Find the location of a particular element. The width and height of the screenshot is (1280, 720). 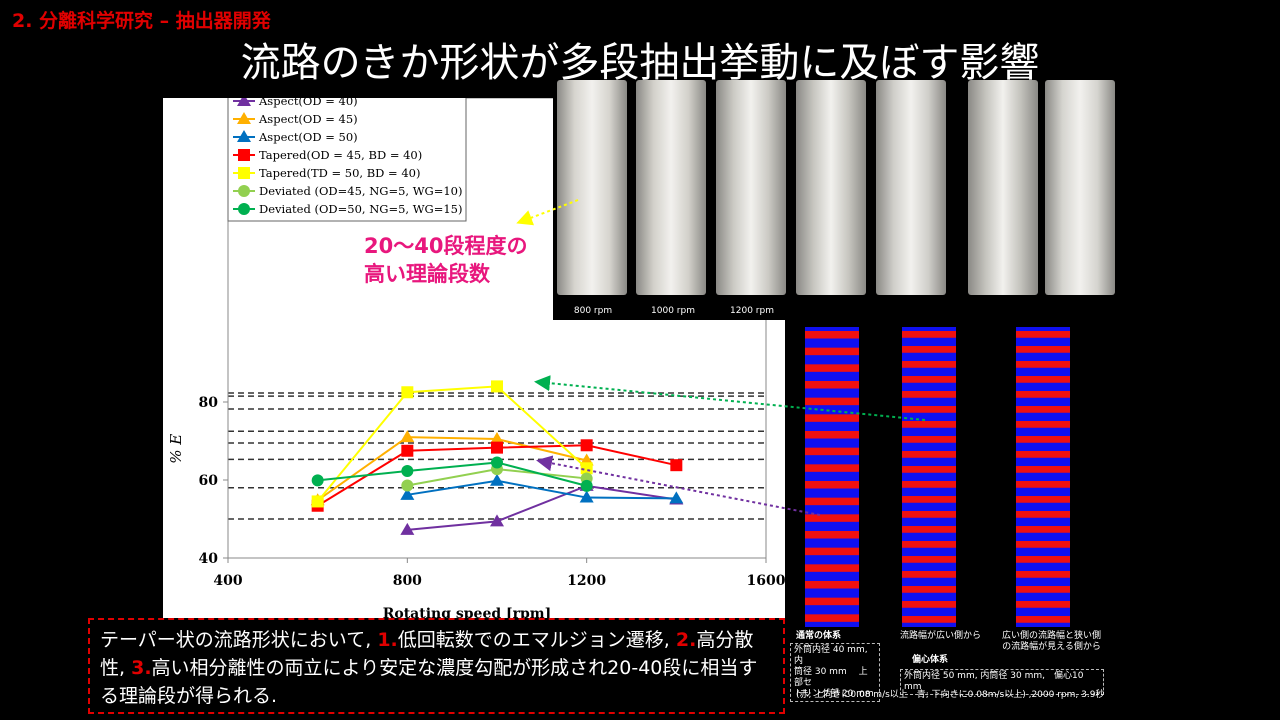

legend-entry: Aspect(OD = 45) is located at coordinates (308, 119).